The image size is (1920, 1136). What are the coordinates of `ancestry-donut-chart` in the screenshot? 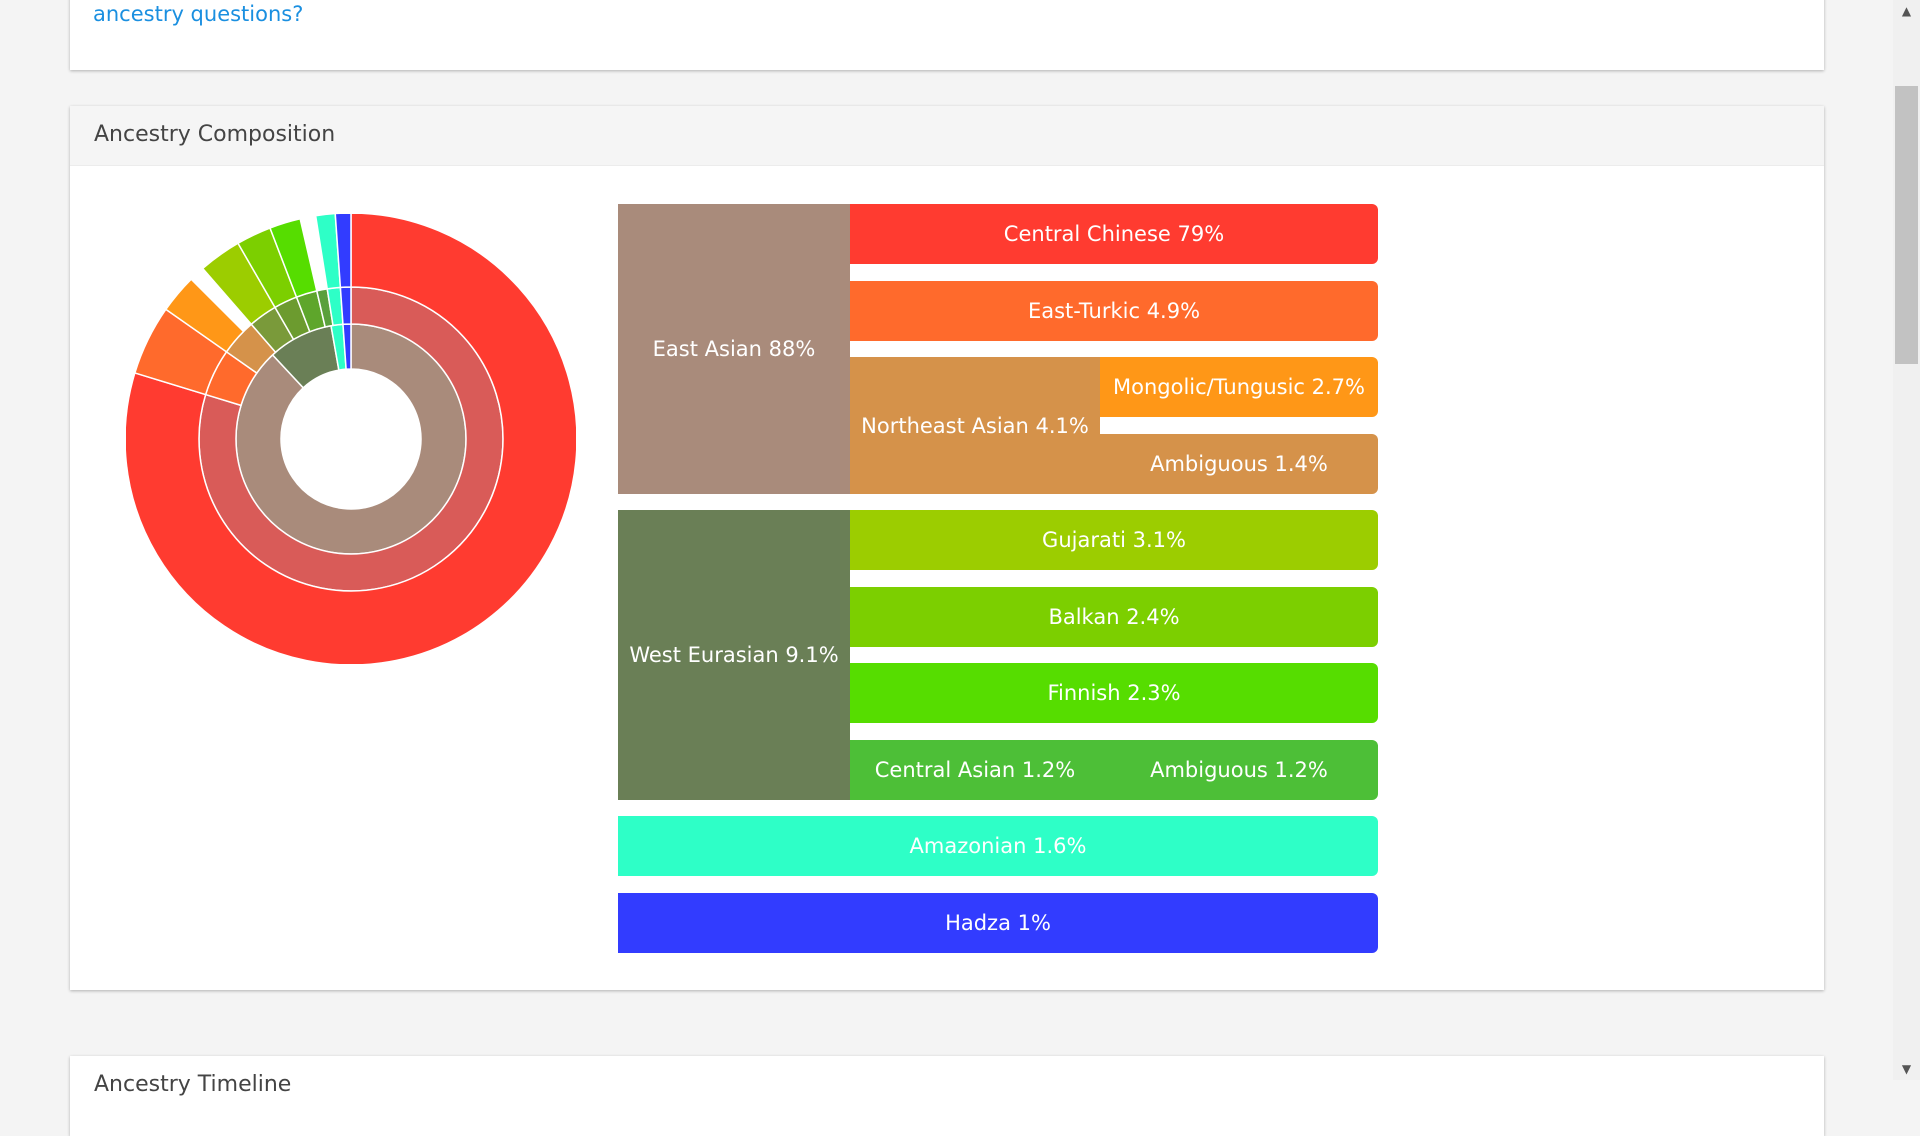 It's located at (351, 439).